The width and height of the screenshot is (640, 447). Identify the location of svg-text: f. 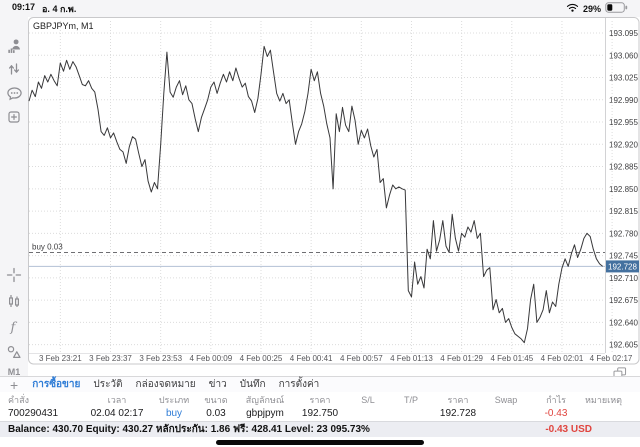
(14, 328).